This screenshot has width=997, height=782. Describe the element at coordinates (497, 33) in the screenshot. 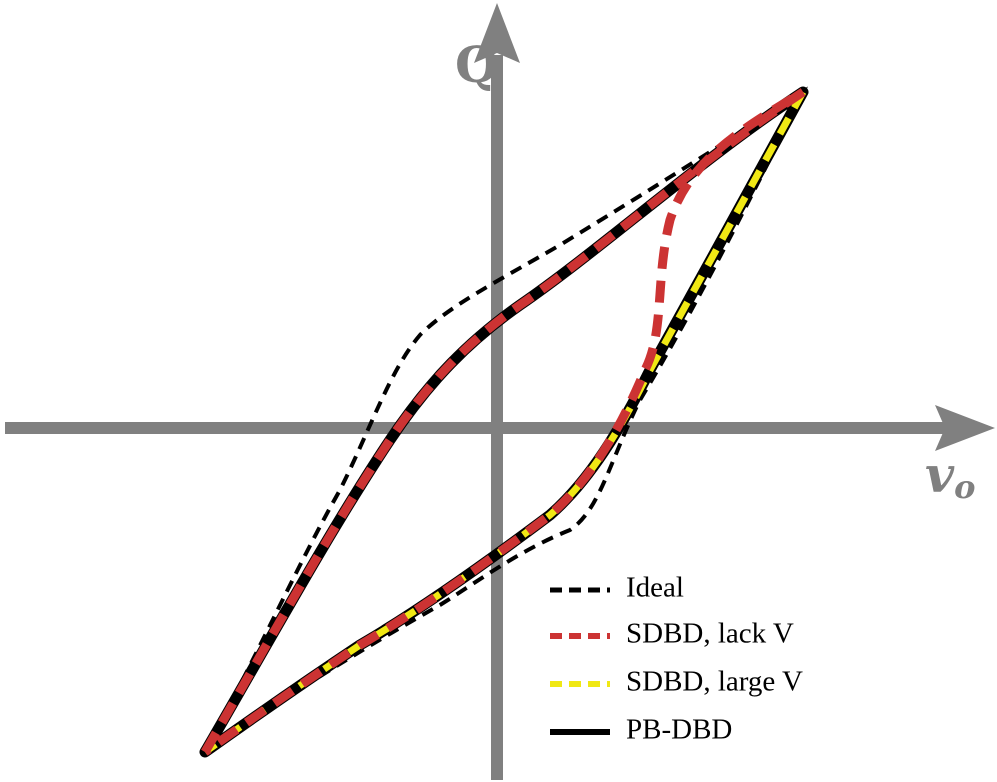

I see `y-arrow` at that location.